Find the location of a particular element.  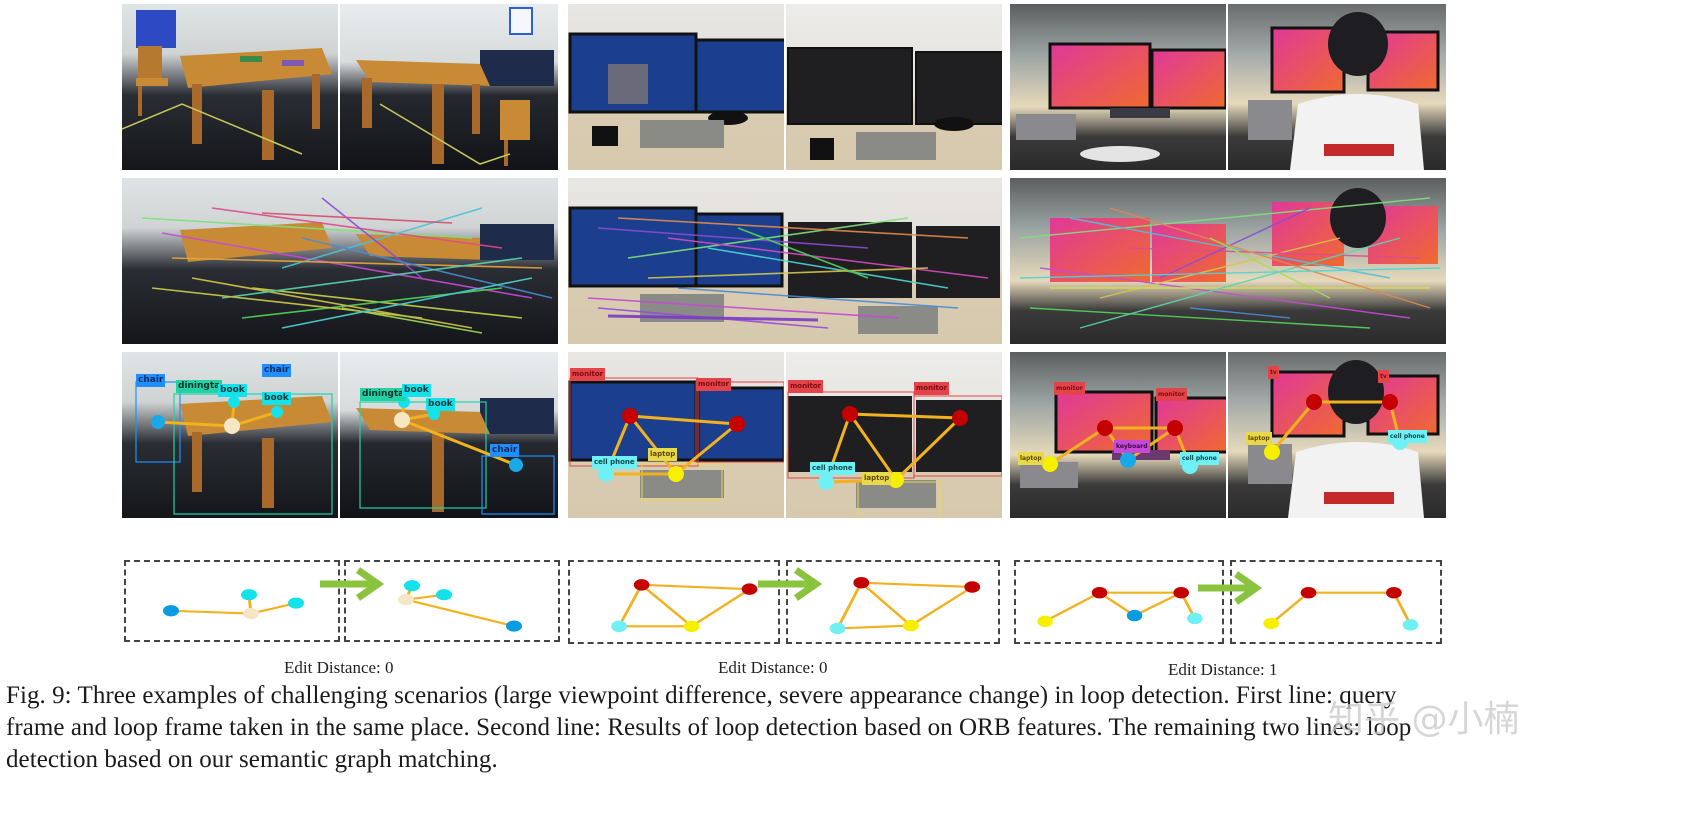

graph-query-dining-room is located at coordinates (232, 601).